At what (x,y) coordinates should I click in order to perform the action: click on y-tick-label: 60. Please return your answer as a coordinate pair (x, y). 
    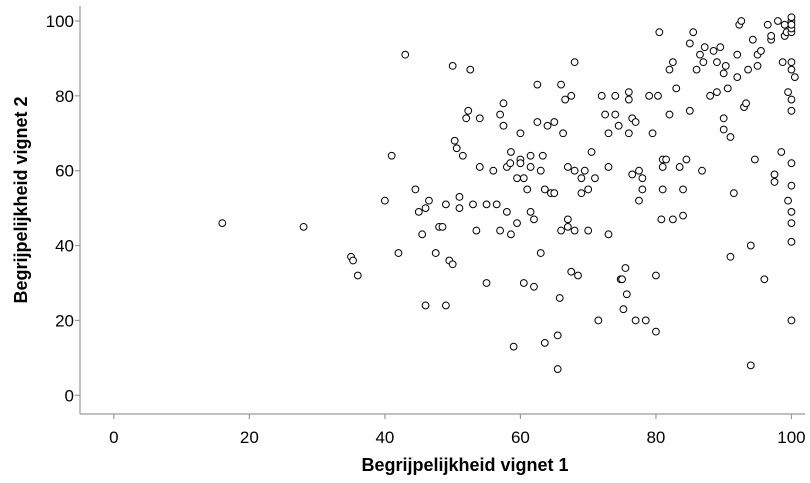
    Looking at the image, I should click on (64, 171).